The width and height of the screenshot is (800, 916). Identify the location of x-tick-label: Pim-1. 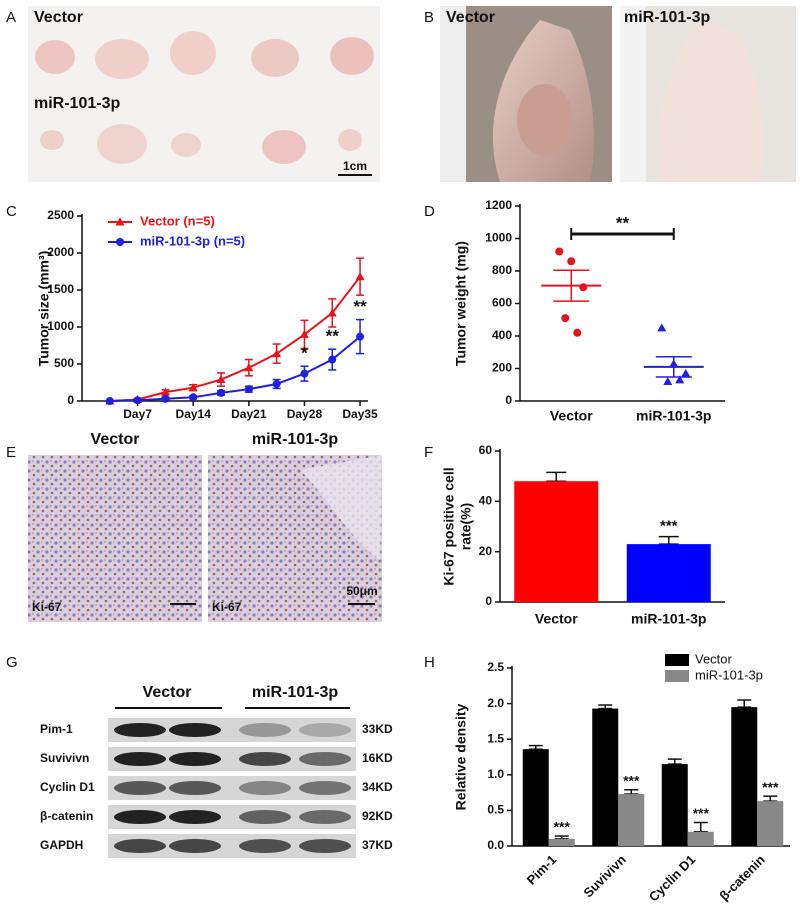
(542, 870).